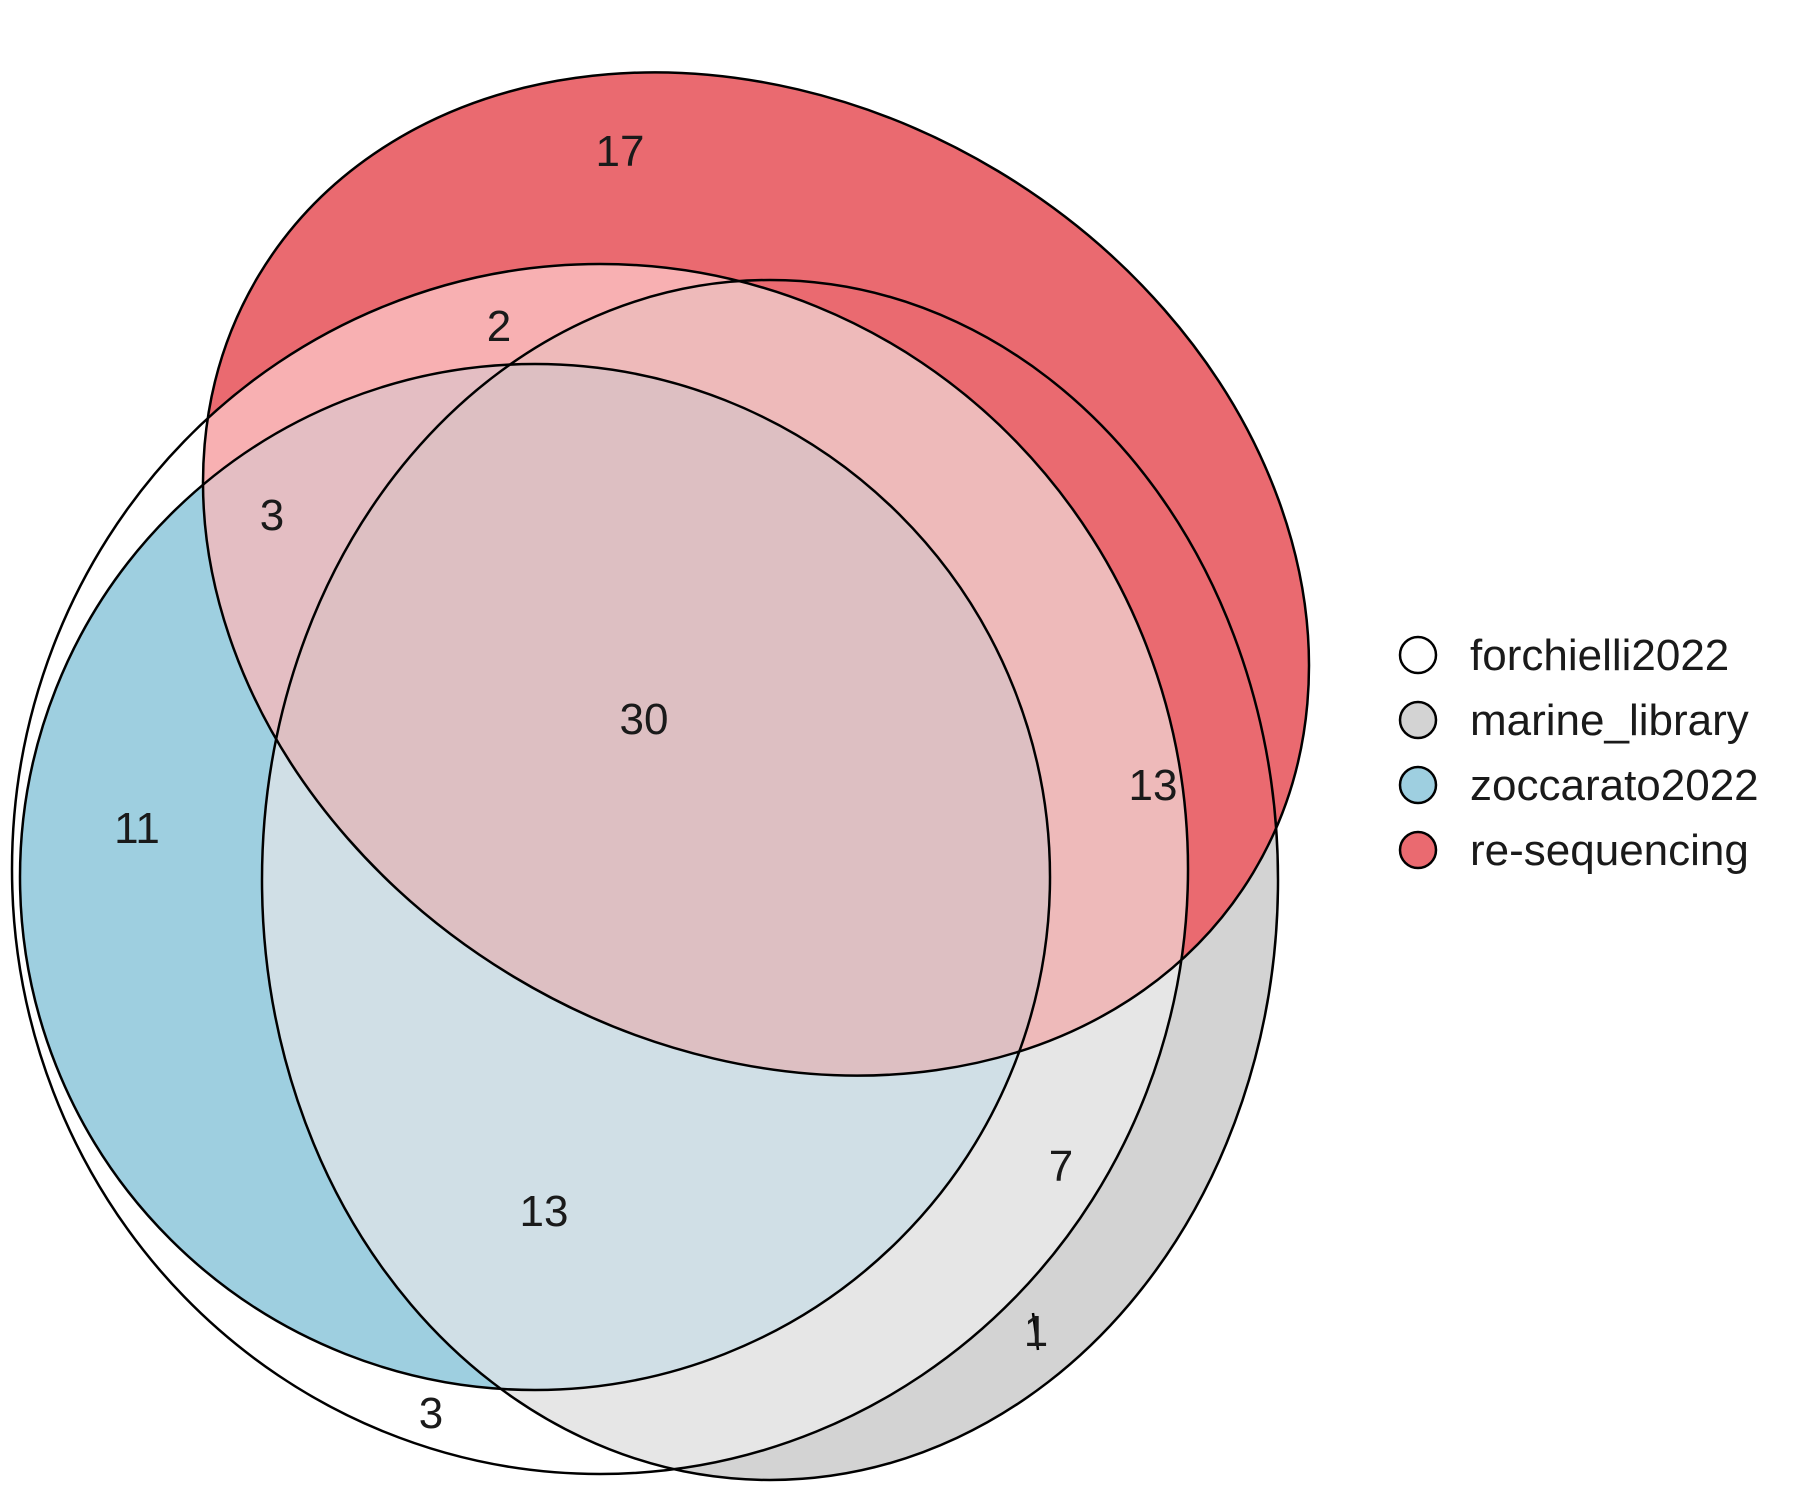 The width and height of the screenshot is (1800, 1500). What do you see at coordinates (499, 326) in the screenshot?
I see `region-count-forchielli-re-sequencing: 2` at bounding box center [499, 326].